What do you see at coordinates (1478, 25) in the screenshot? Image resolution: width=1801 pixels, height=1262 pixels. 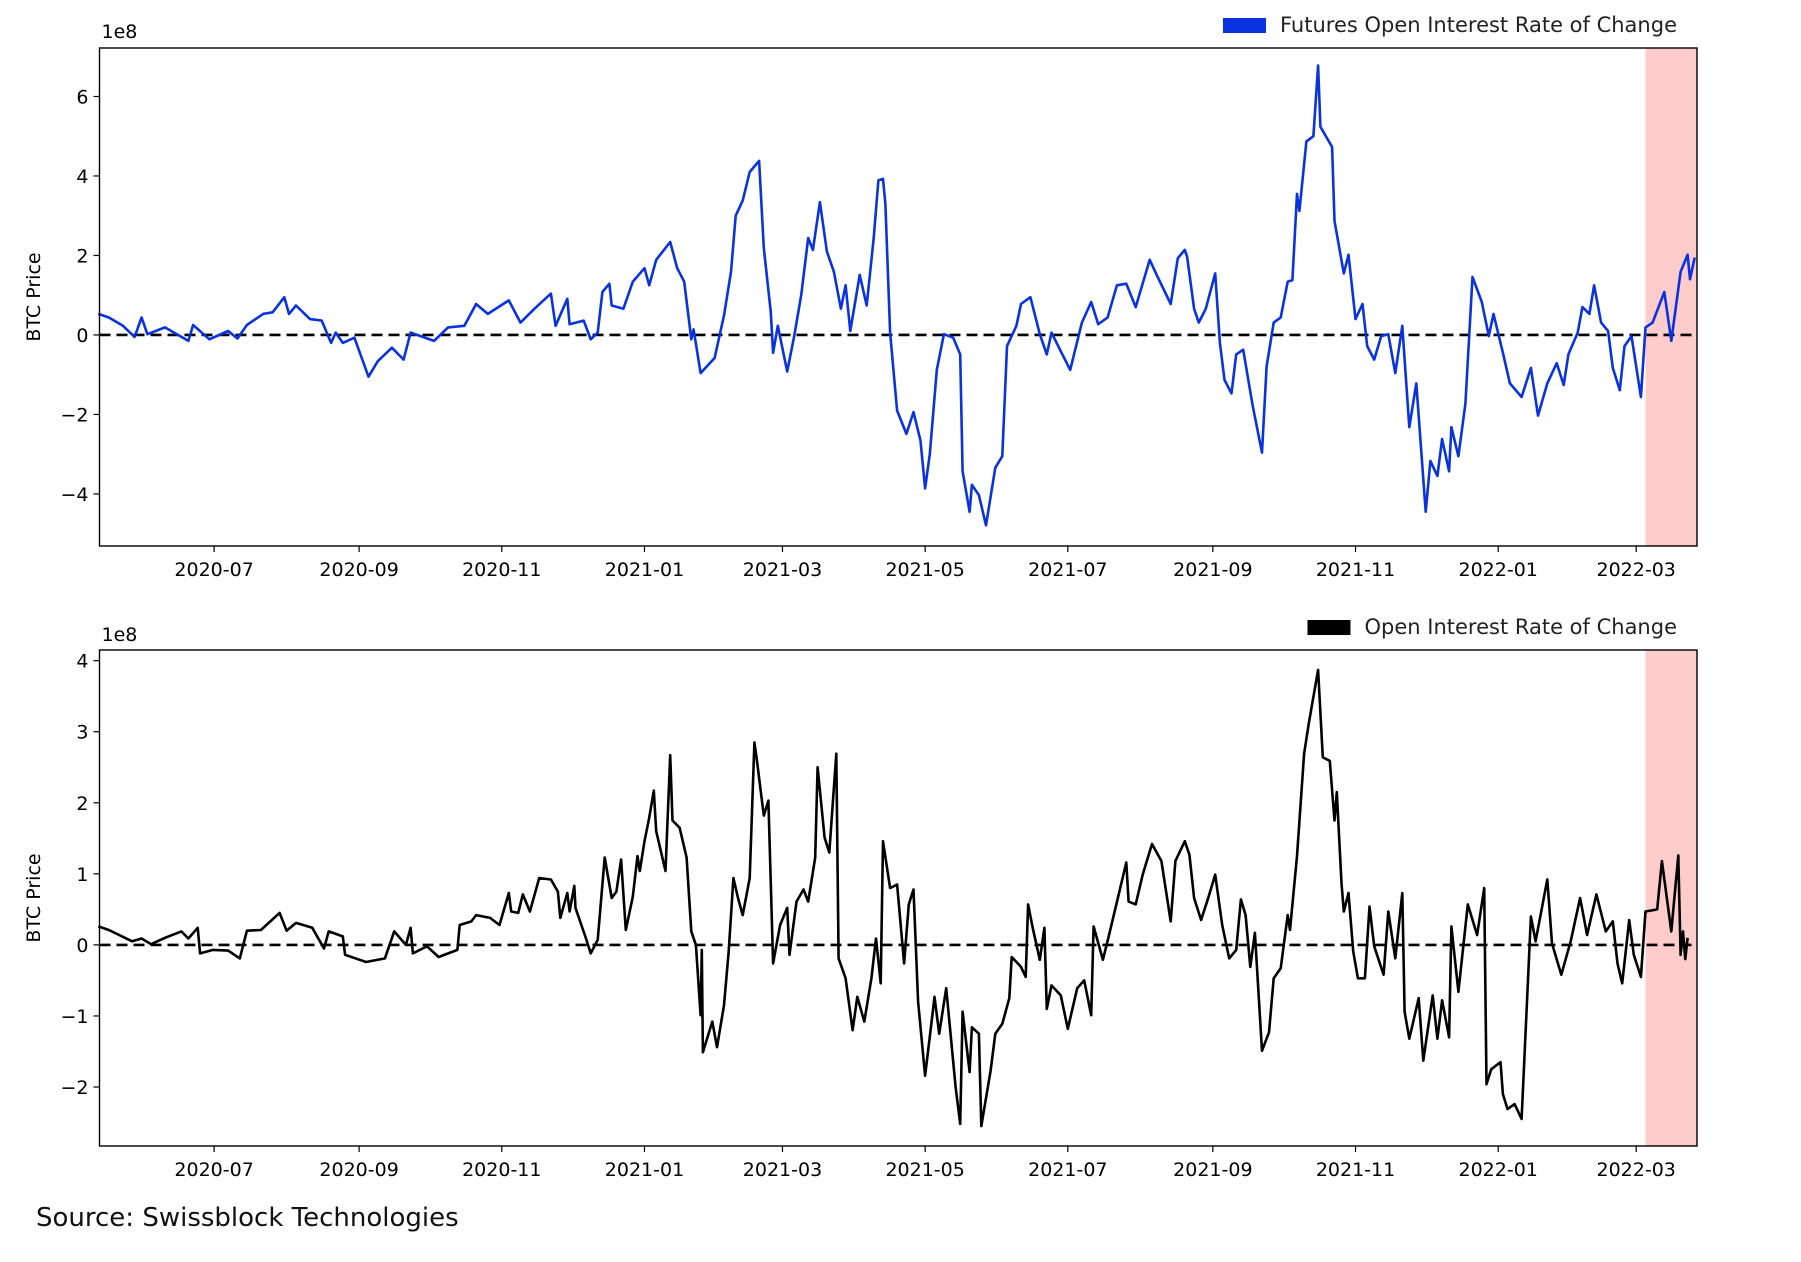 I see `legend-label: Futures Open Interest Rate of Change` at bounding box center [1478, 25].